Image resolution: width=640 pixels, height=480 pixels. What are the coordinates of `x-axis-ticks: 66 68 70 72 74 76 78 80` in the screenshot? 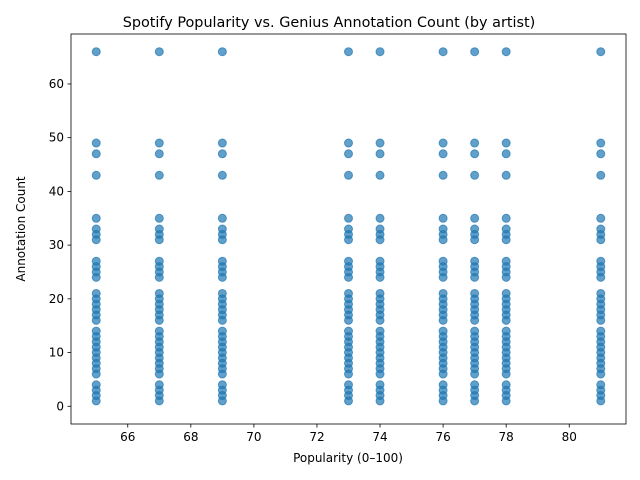 It's located at (348, 434).